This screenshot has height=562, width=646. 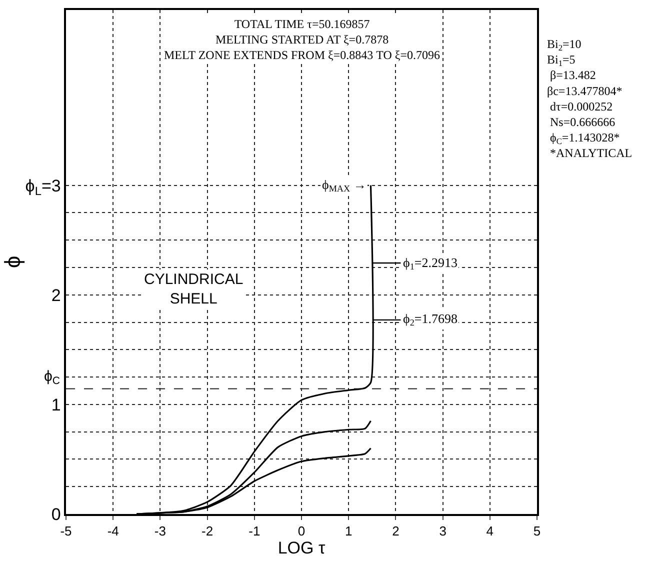 I want to click on x-tick-label: -5, so click(x=66, y=530).